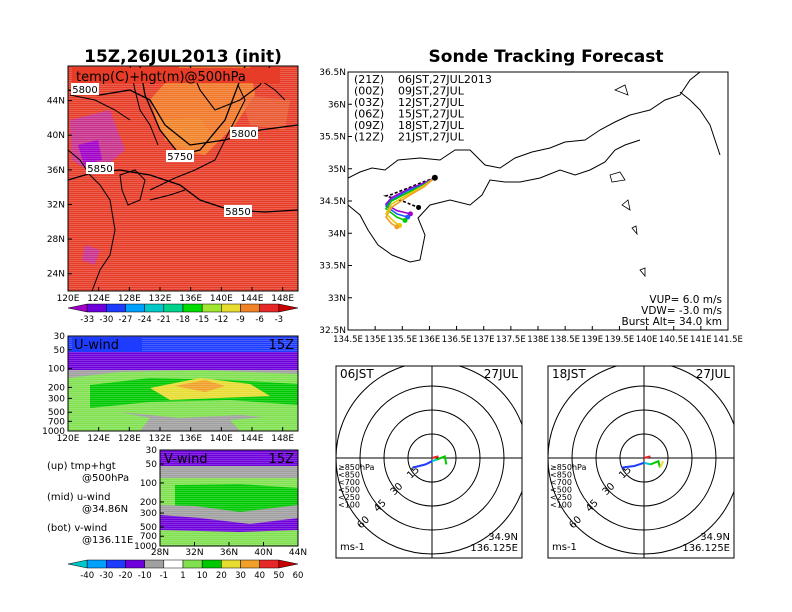  I want to click on map-title: 15Z,26JUL2013 (init), so click(183, 57).